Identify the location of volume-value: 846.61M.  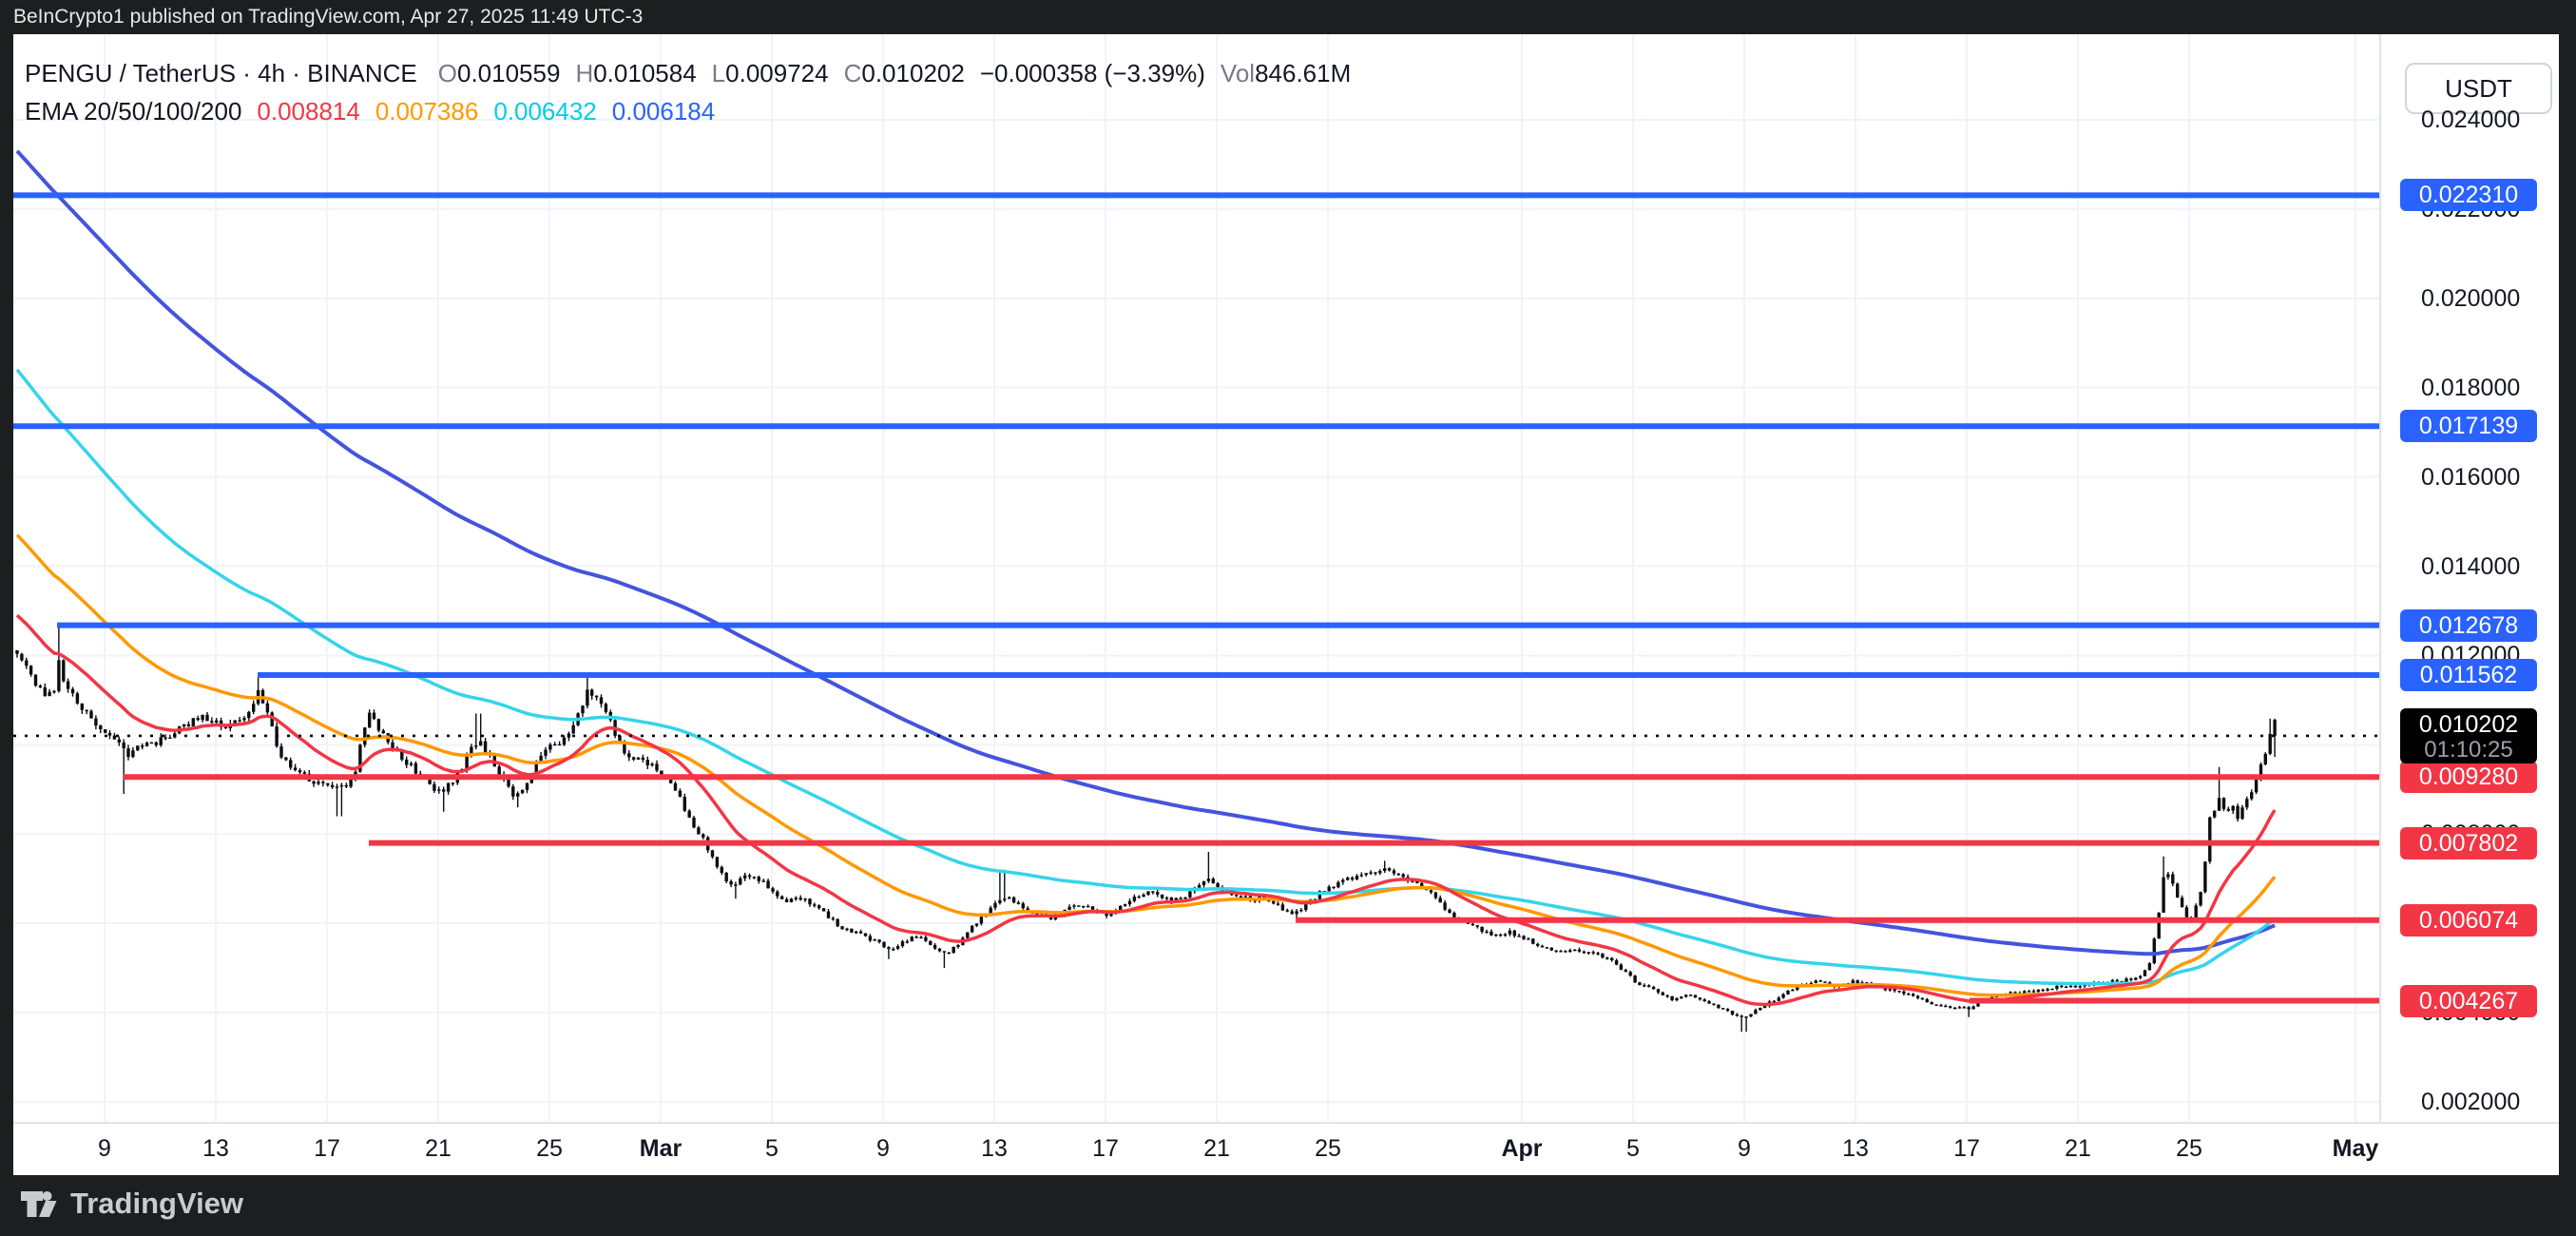
(1303, 73).